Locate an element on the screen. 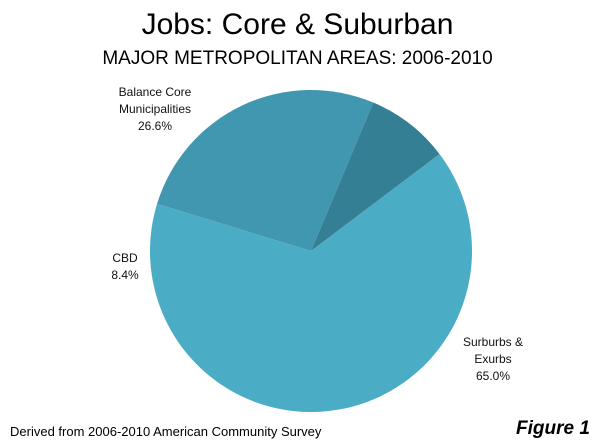  value-label: 26.6% is located at coordinates (155, 126).